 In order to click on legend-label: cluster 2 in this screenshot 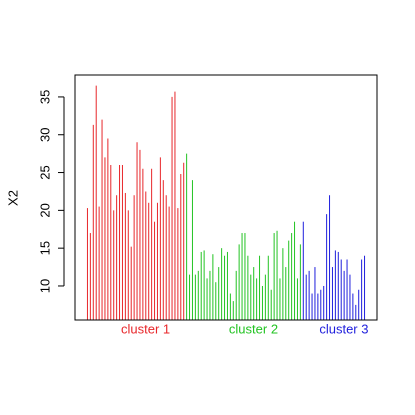, I will do `click(253, 328)`.